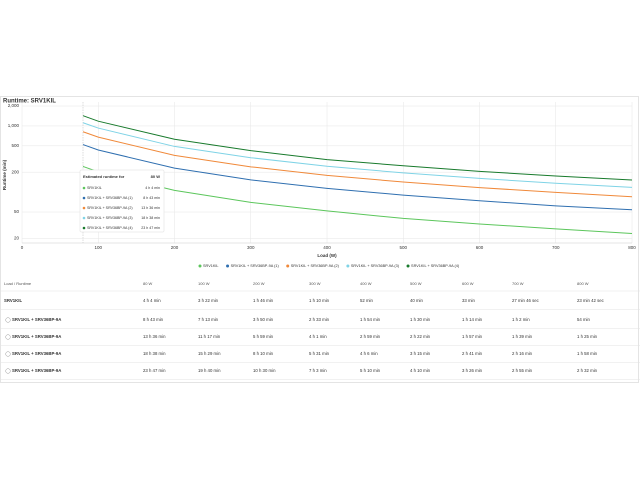 The height and width of the screenshot is (480, 640). I want to click on table-cell: 2 h 41 min, so click(472, 353).